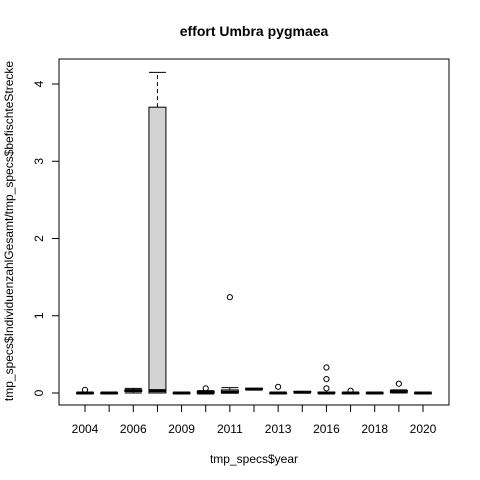 Image resolution: width=480 pixels, height=480 pixels. Describe the element at coordinates (423, 393) in the screenshot. I see `box-2020` at that location.